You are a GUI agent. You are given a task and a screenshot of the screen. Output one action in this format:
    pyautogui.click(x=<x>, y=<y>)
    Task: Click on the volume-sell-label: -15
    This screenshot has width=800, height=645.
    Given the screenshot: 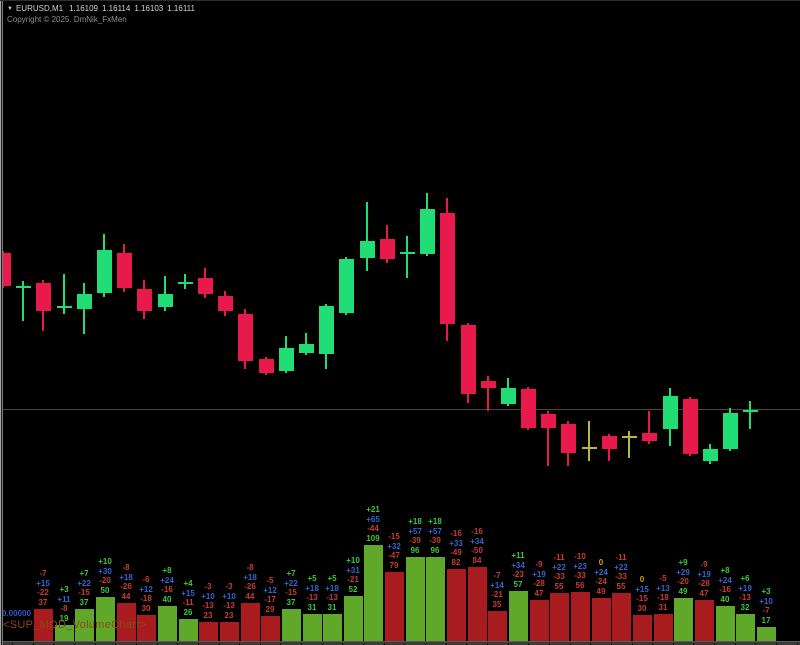 What is the action you would take?
    pyautogui.click(x=84, y=592)
    